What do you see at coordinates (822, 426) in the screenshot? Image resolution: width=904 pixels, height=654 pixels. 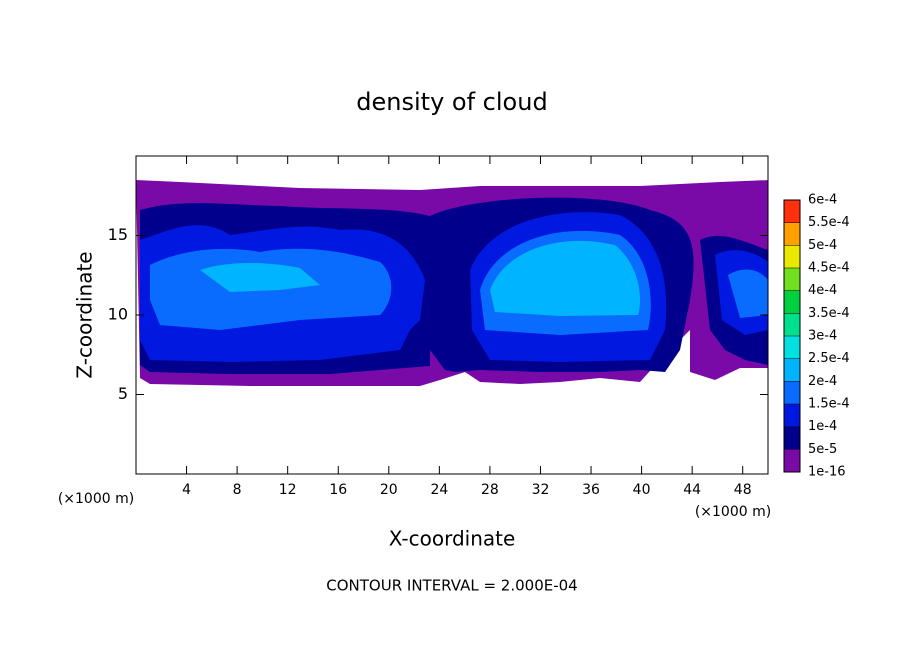 I see `colorbar-label: 1e-4` at bounding box center [822, 426].